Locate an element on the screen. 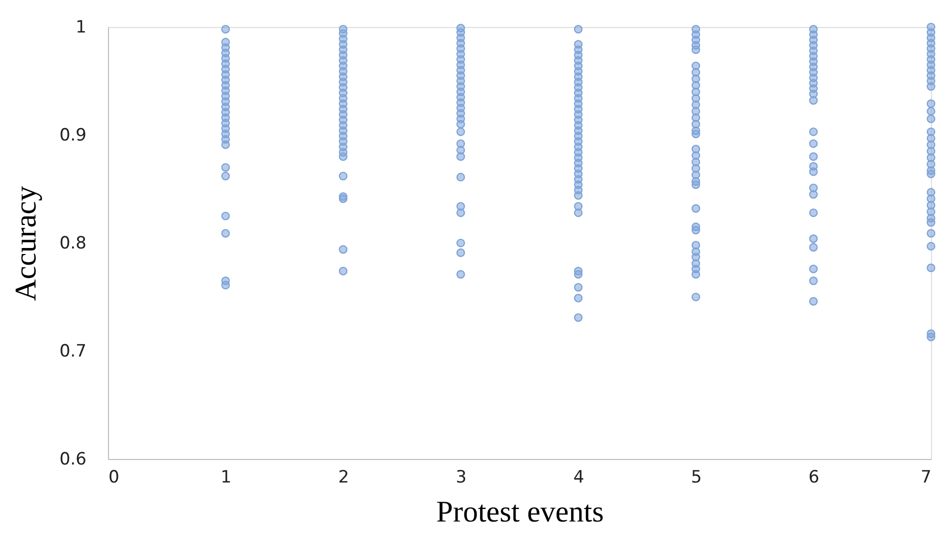 The image size is (952, 535). x-tick-label: 2 is located at coordinates (344, 478).